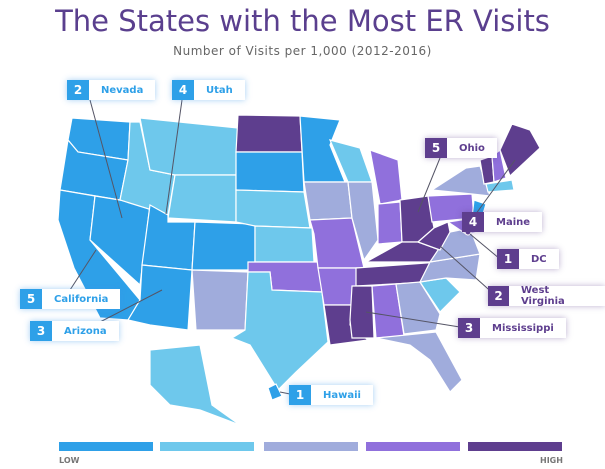 The image size is (605, 469). I want to click on state-north-dakota, so click(269, 133).